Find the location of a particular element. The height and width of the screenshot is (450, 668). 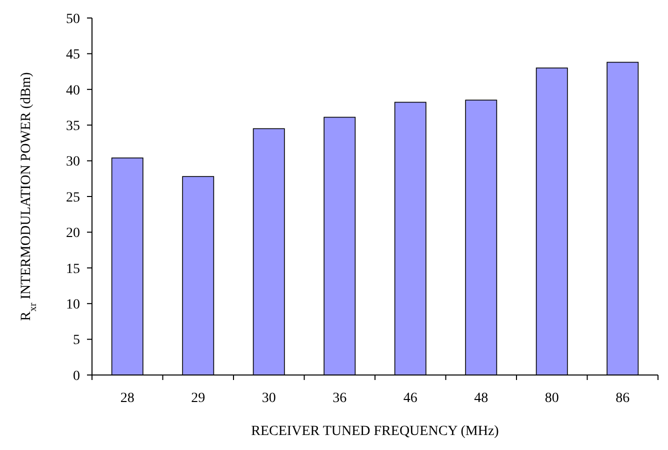

y-tick-label: 15 is located at coordinates (73, 269).